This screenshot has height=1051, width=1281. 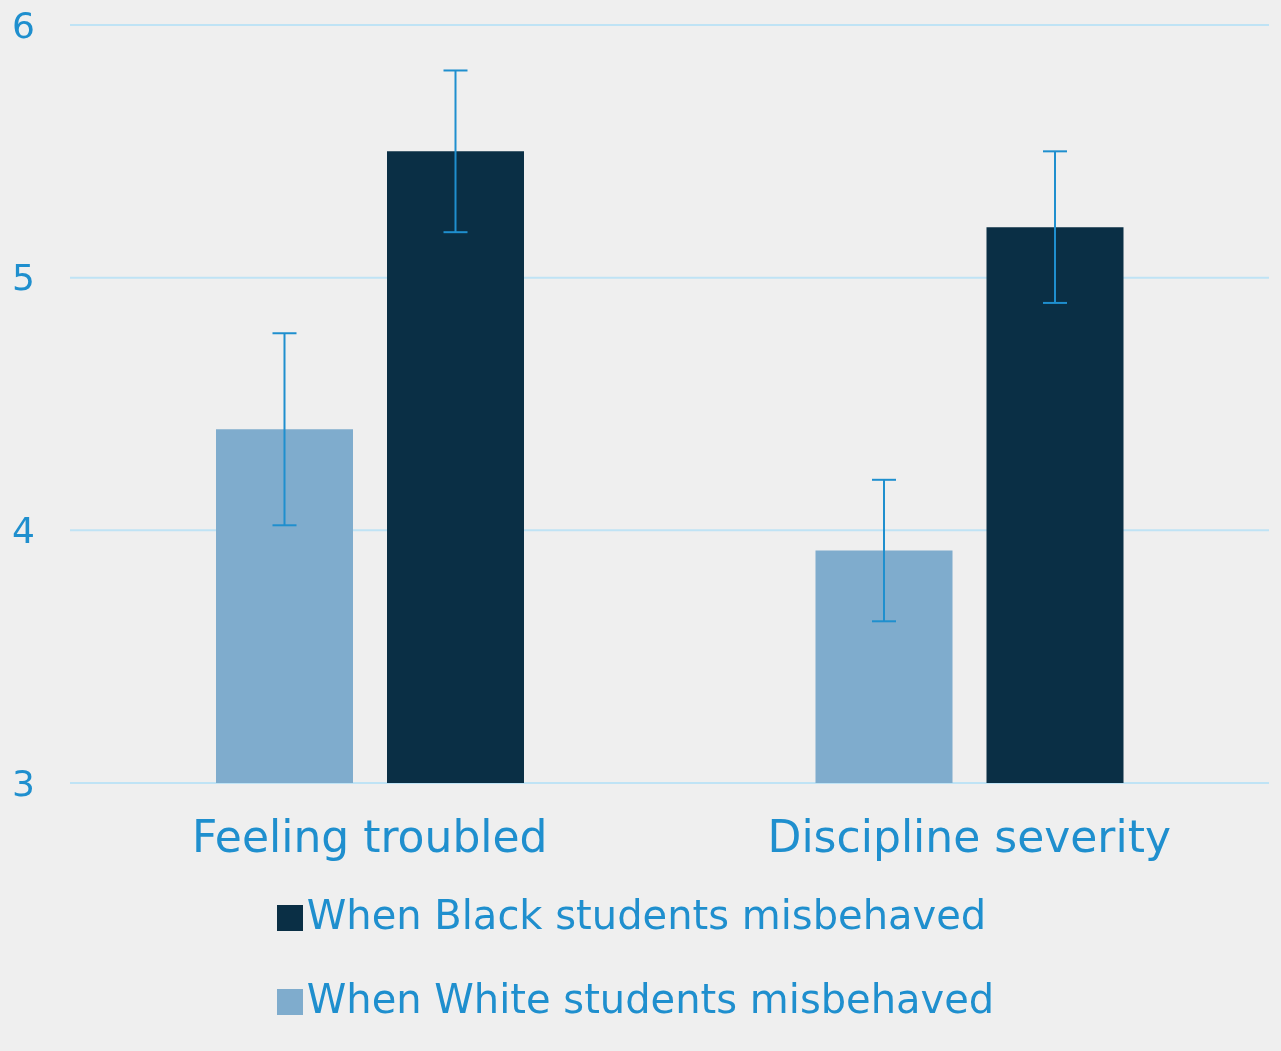 I want to click on x-tick-label: Discipline severity, so click(x=969, y=837).